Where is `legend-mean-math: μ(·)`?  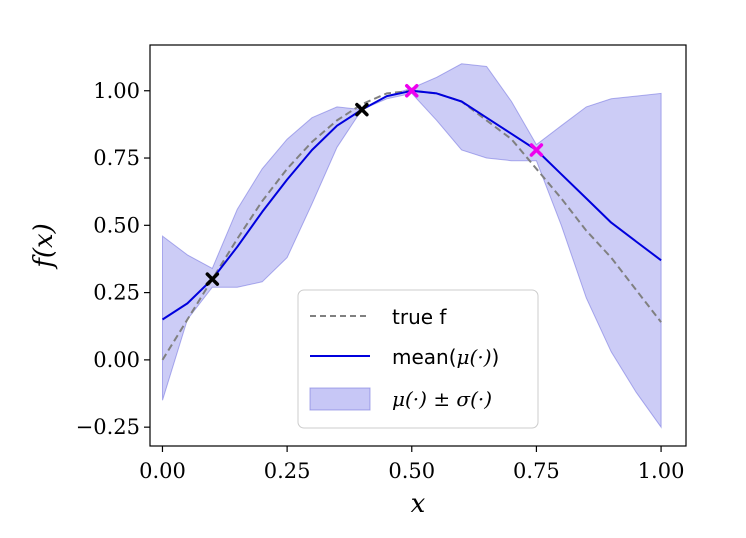 legend-mean-math: μ(·) is located at coordinates (474, 357).